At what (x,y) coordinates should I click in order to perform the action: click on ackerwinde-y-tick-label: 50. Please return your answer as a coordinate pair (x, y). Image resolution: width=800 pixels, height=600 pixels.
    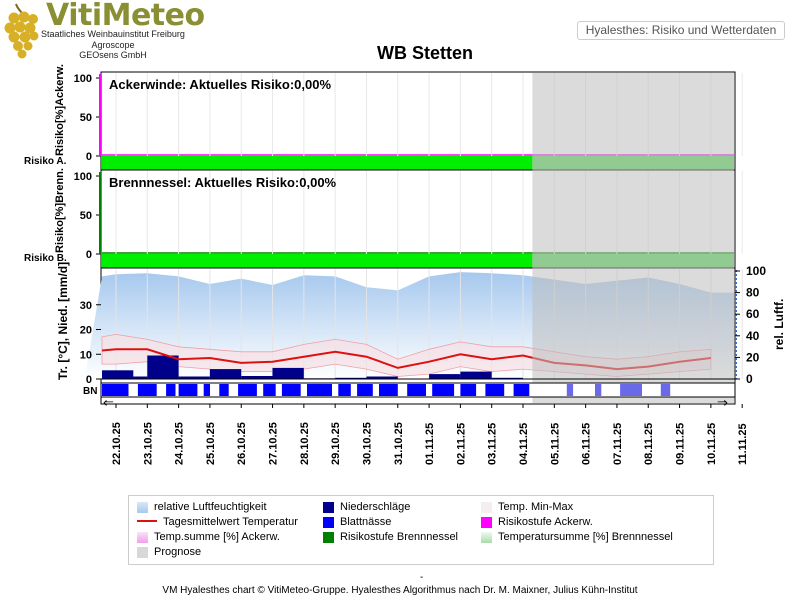
    Looking at the image, I should click on (86, 118).